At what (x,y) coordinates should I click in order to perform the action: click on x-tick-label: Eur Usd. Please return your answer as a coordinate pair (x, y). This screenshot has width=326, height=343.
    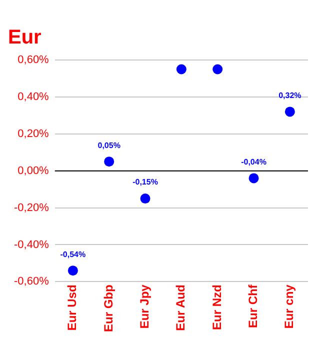
    Looking at the image, I should click on (72, 307).